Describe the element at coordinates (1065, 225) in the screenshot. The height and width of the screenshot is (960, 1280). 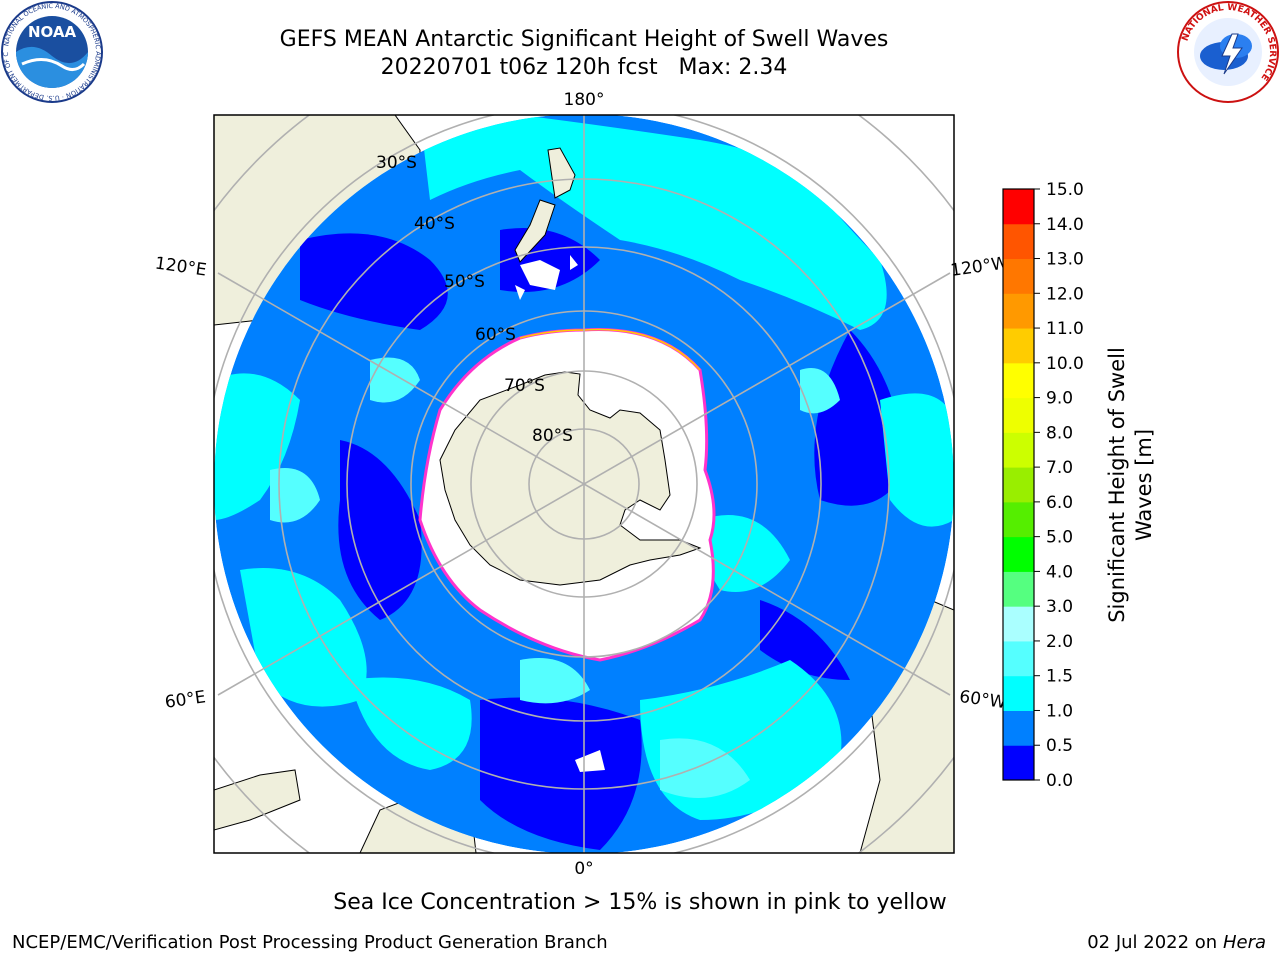
I see `colorbar-tick-label: 14.0` at that location.